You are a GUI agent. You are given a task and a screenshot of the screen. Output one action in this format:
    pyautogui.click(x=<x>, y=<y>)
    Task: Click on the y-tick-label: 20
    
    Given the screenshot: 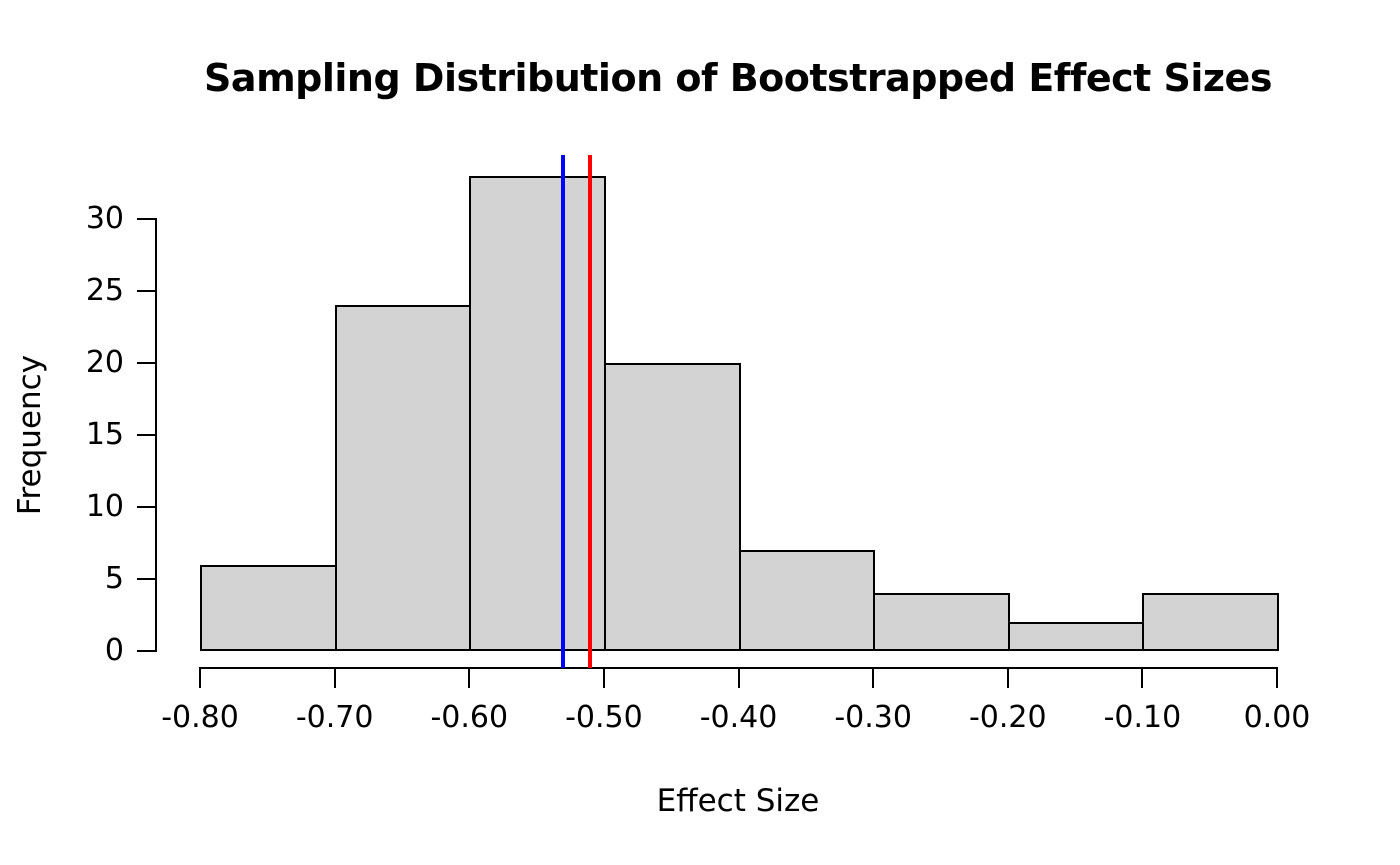 What is the action you would take?
    pyautogui.click(x=104, y=362)
    